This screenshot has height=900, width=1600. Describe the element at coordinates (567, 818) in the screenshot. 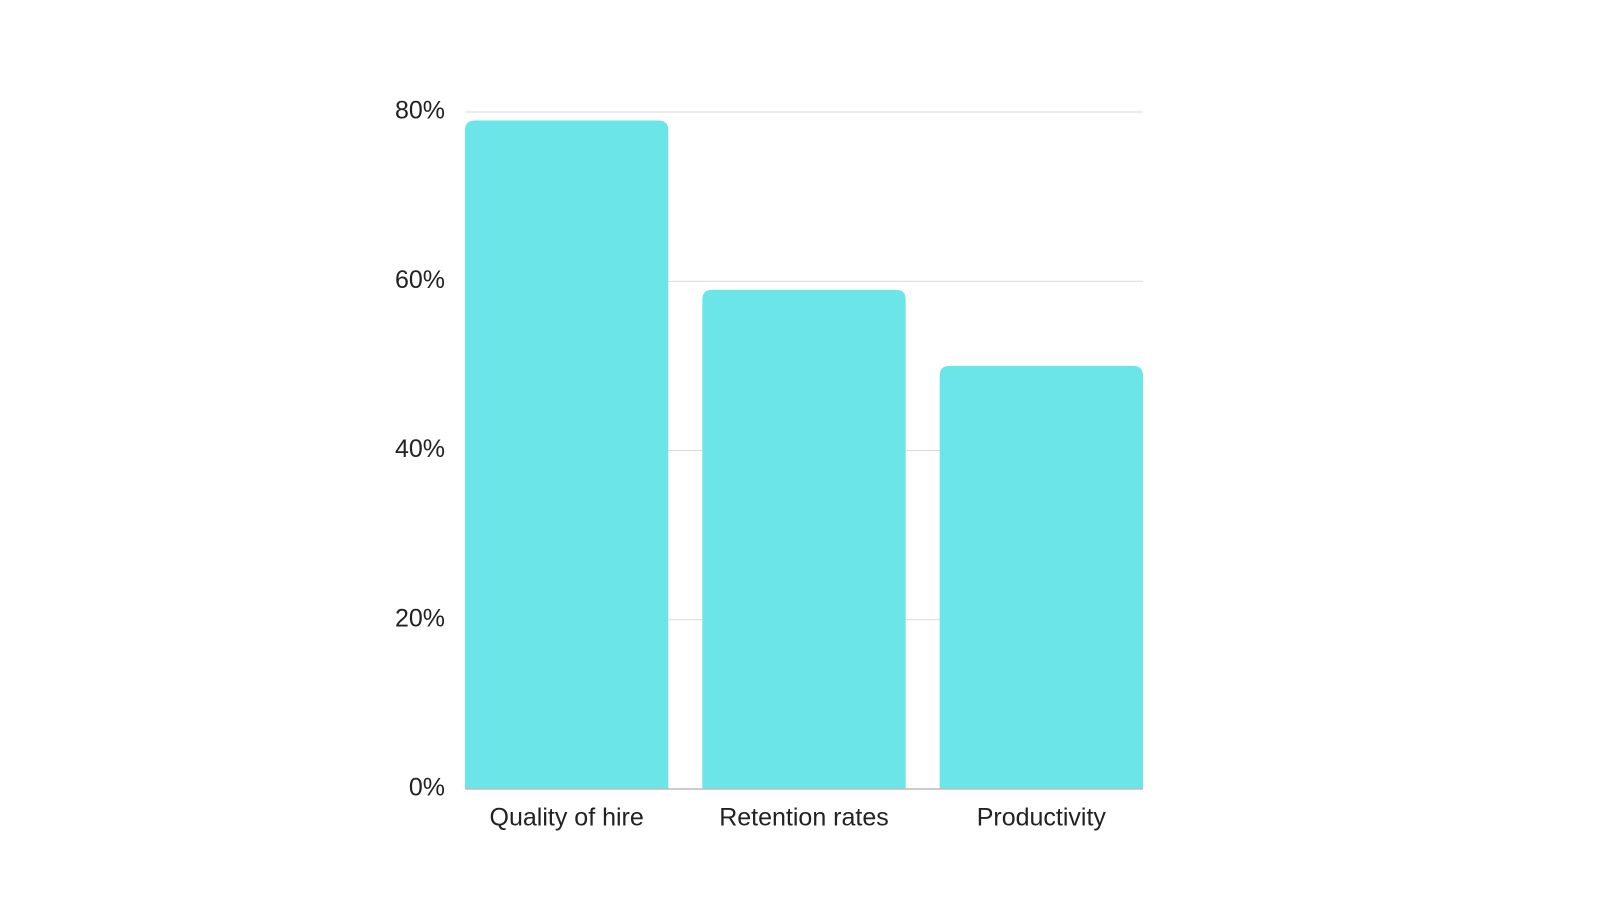

I see `x-tick-label: Quality of hire` at that location.